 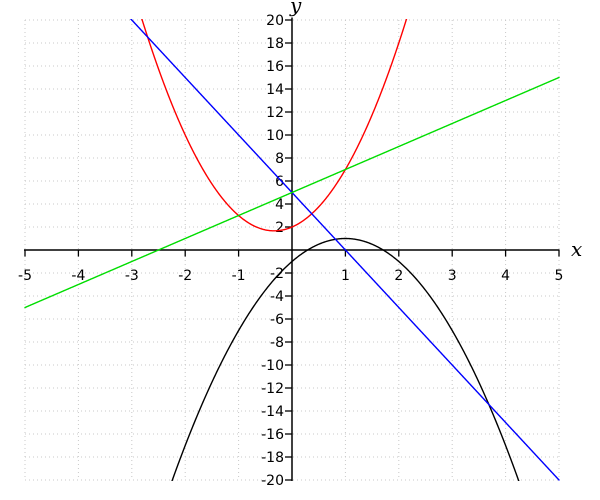 I want to click on y-tick-label: 4, so click(x=279, y=205).